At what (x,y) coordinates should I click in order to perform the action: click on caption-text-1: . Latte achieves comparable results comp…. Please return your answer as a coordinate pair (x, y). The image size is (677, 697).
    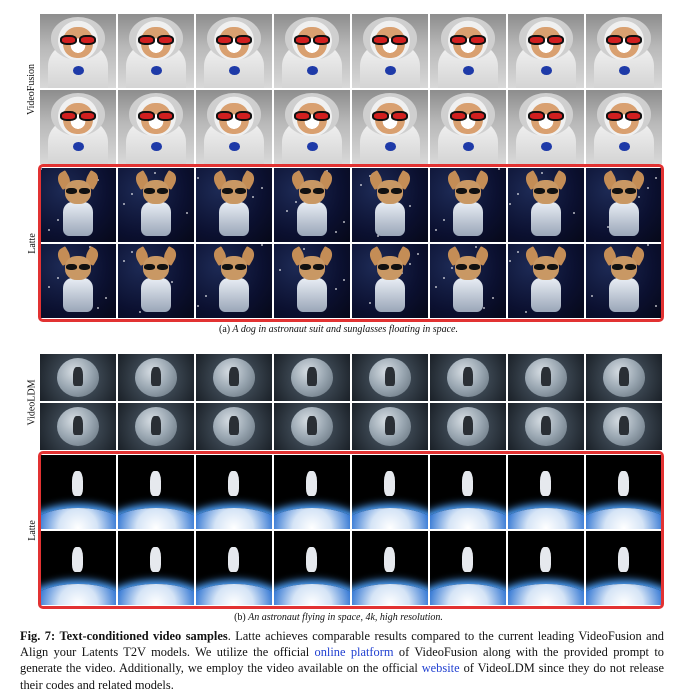
    Looking at the image, I should click on (342, 644).